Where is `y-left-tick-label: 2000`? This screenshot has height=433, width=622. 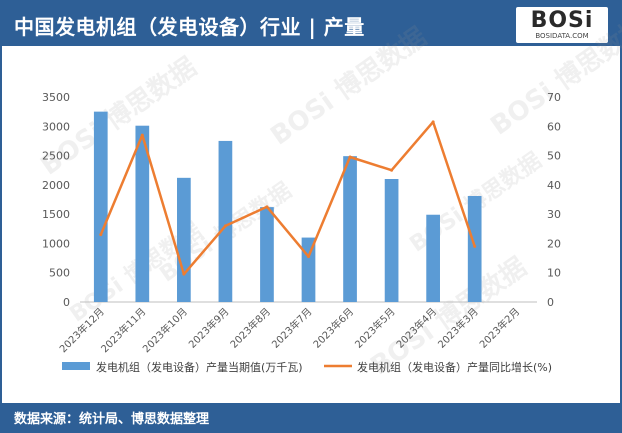
y-left-tick-label: 2000 is located at coordinates (56, 185).